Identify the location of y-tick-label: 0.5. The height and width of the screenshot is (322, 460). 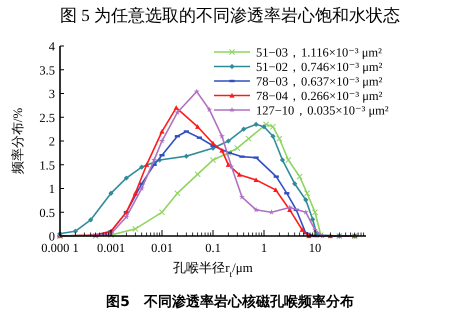
(47, 213).